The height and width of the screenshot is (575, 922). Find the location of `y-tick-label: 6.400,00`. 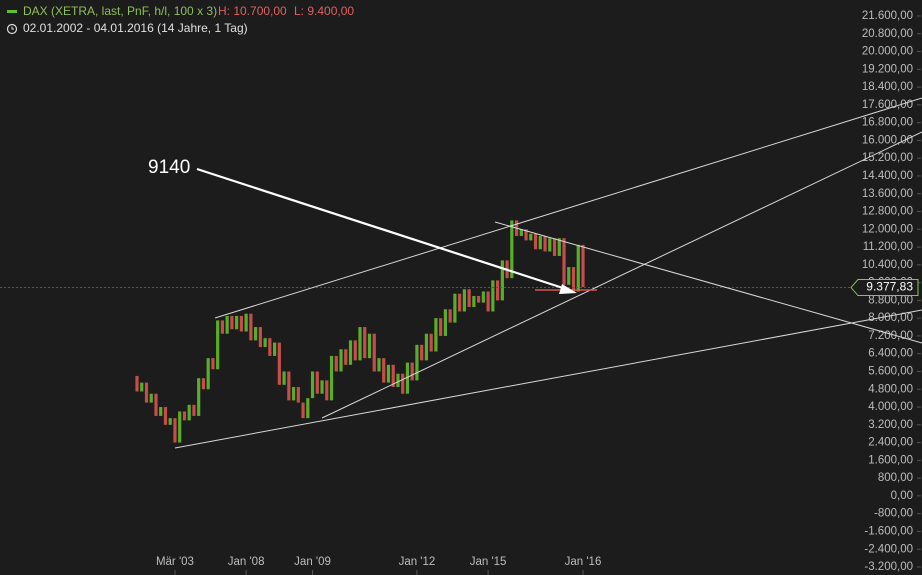

y-tick-label: 6.400,00 is located at coordinates (890, 354).